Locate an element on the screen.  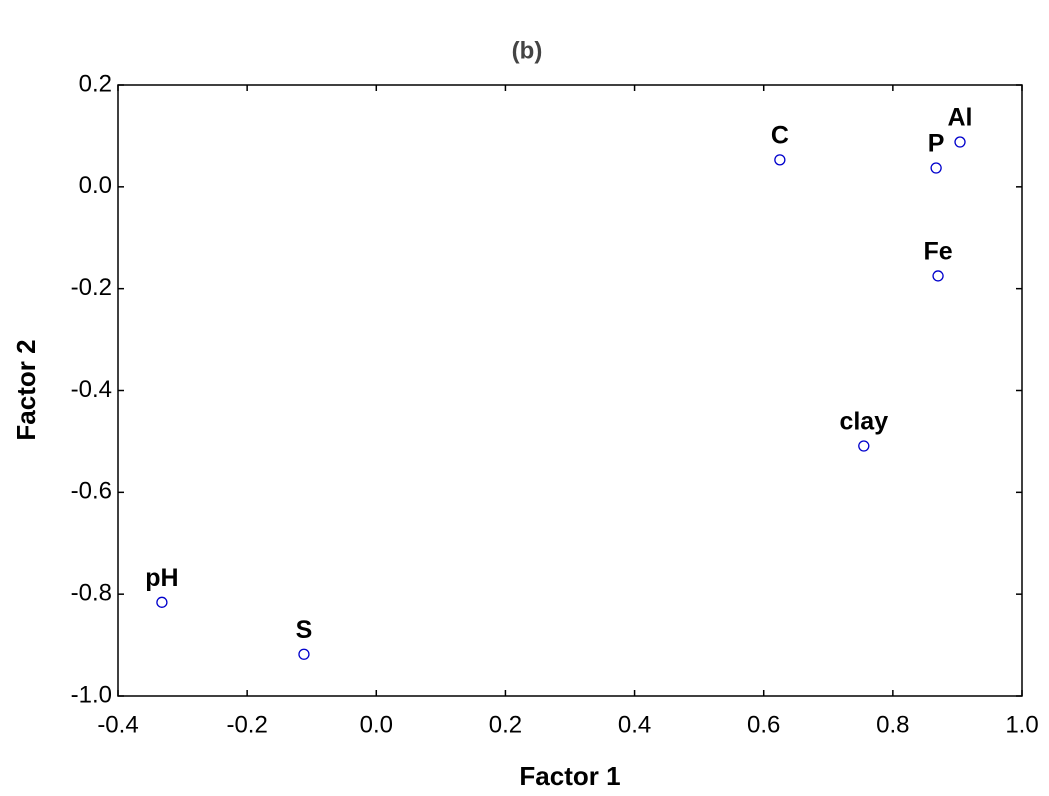
y-tick-label: 0.2 is located at coordinates (95, 83).